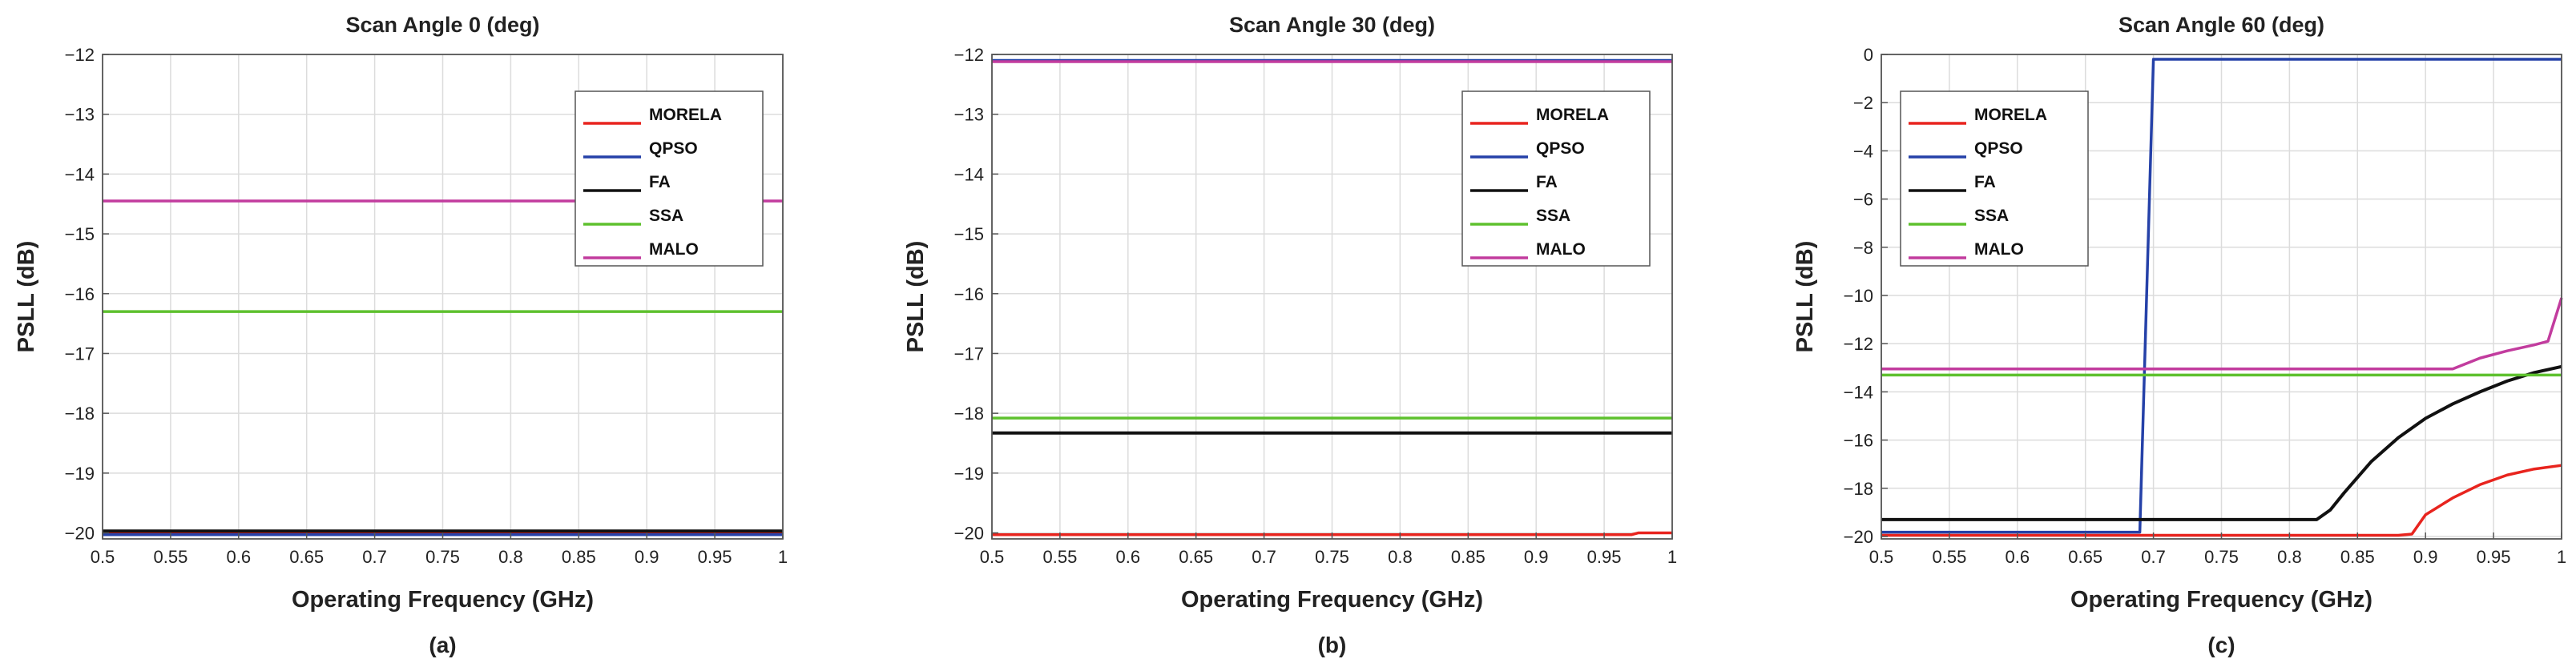 This screenshot has height=667, width=2576. I want to click on panel-label: (b), so click(1332, 645).